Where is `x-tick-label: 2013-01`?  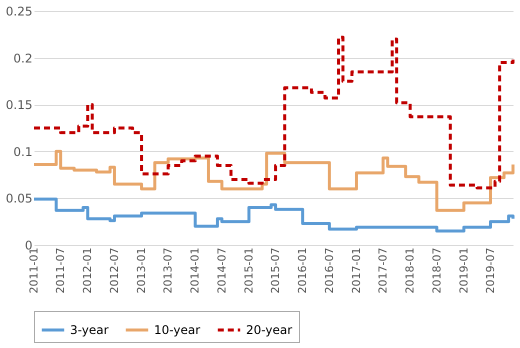 x-tick-label: 2013-01 is located at coordinates (141, 271).